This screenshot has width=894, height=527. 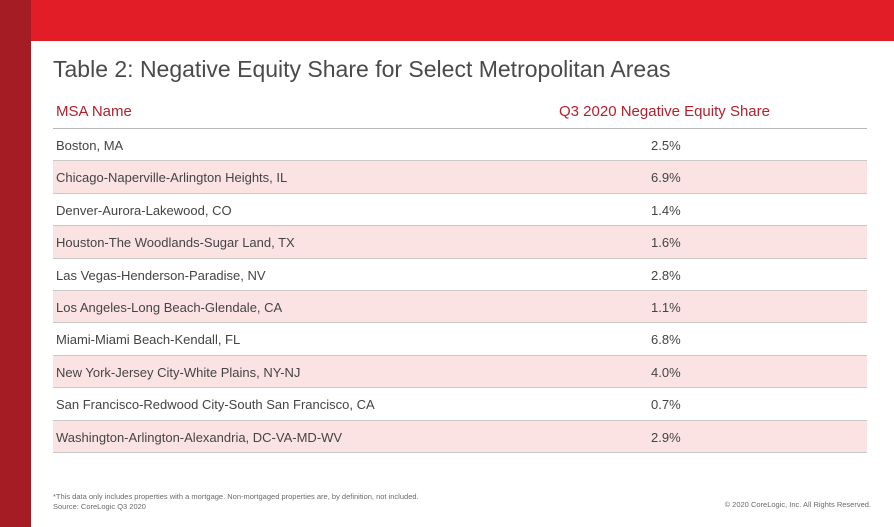 What do you see at coordinates (666, 210) in the screenshot?
I see `negative-equity-share-cell: 1.4%` at bounding box center [666, 210].